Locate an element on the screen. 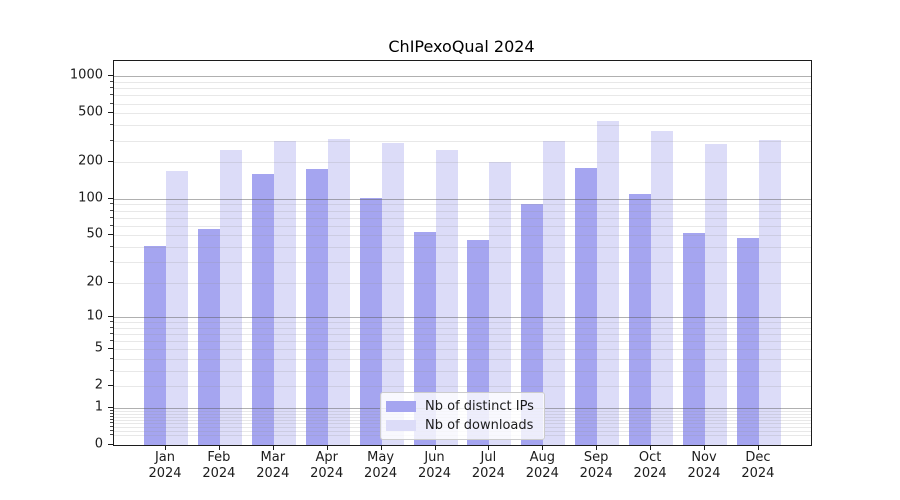  y-tick-label-50: 50 is located at coordinates (94, 234).